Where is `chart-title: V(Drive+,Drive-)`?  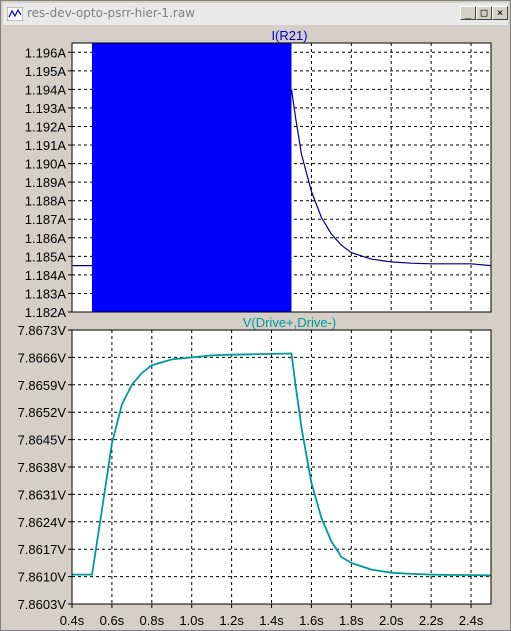
chart-title: V(Drive+,Drive-) is located at coordinates (290, 322).